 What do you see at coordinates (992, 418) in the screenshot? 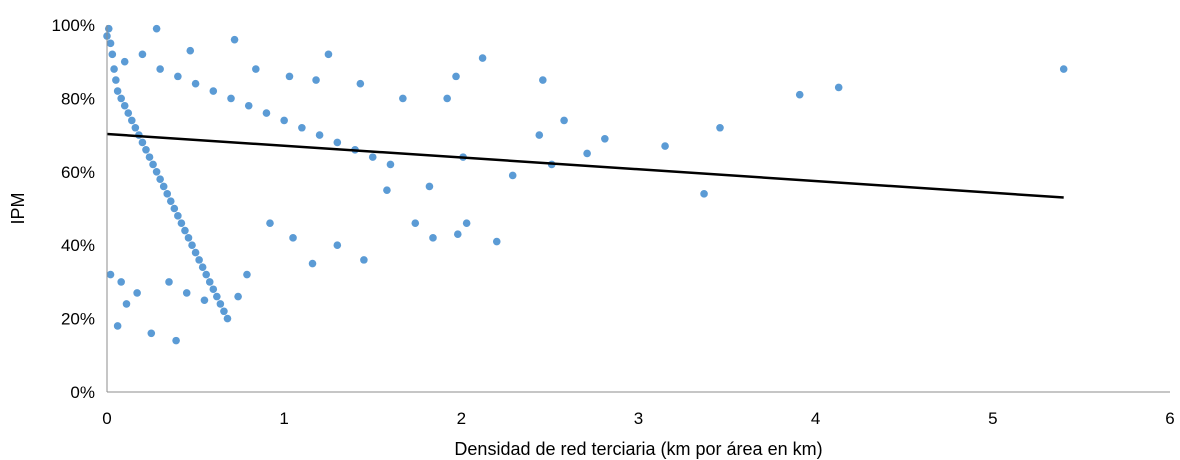
I see `x-tick-label: 5` at bounding box center [992, 418].